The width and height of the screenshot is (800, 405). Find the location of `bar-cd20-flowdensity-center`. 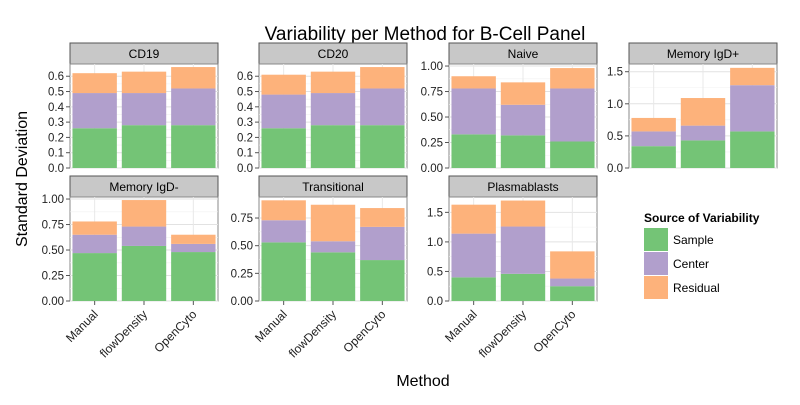

bar-cd20-flowdensity-center is located at coordinates (333, 109).